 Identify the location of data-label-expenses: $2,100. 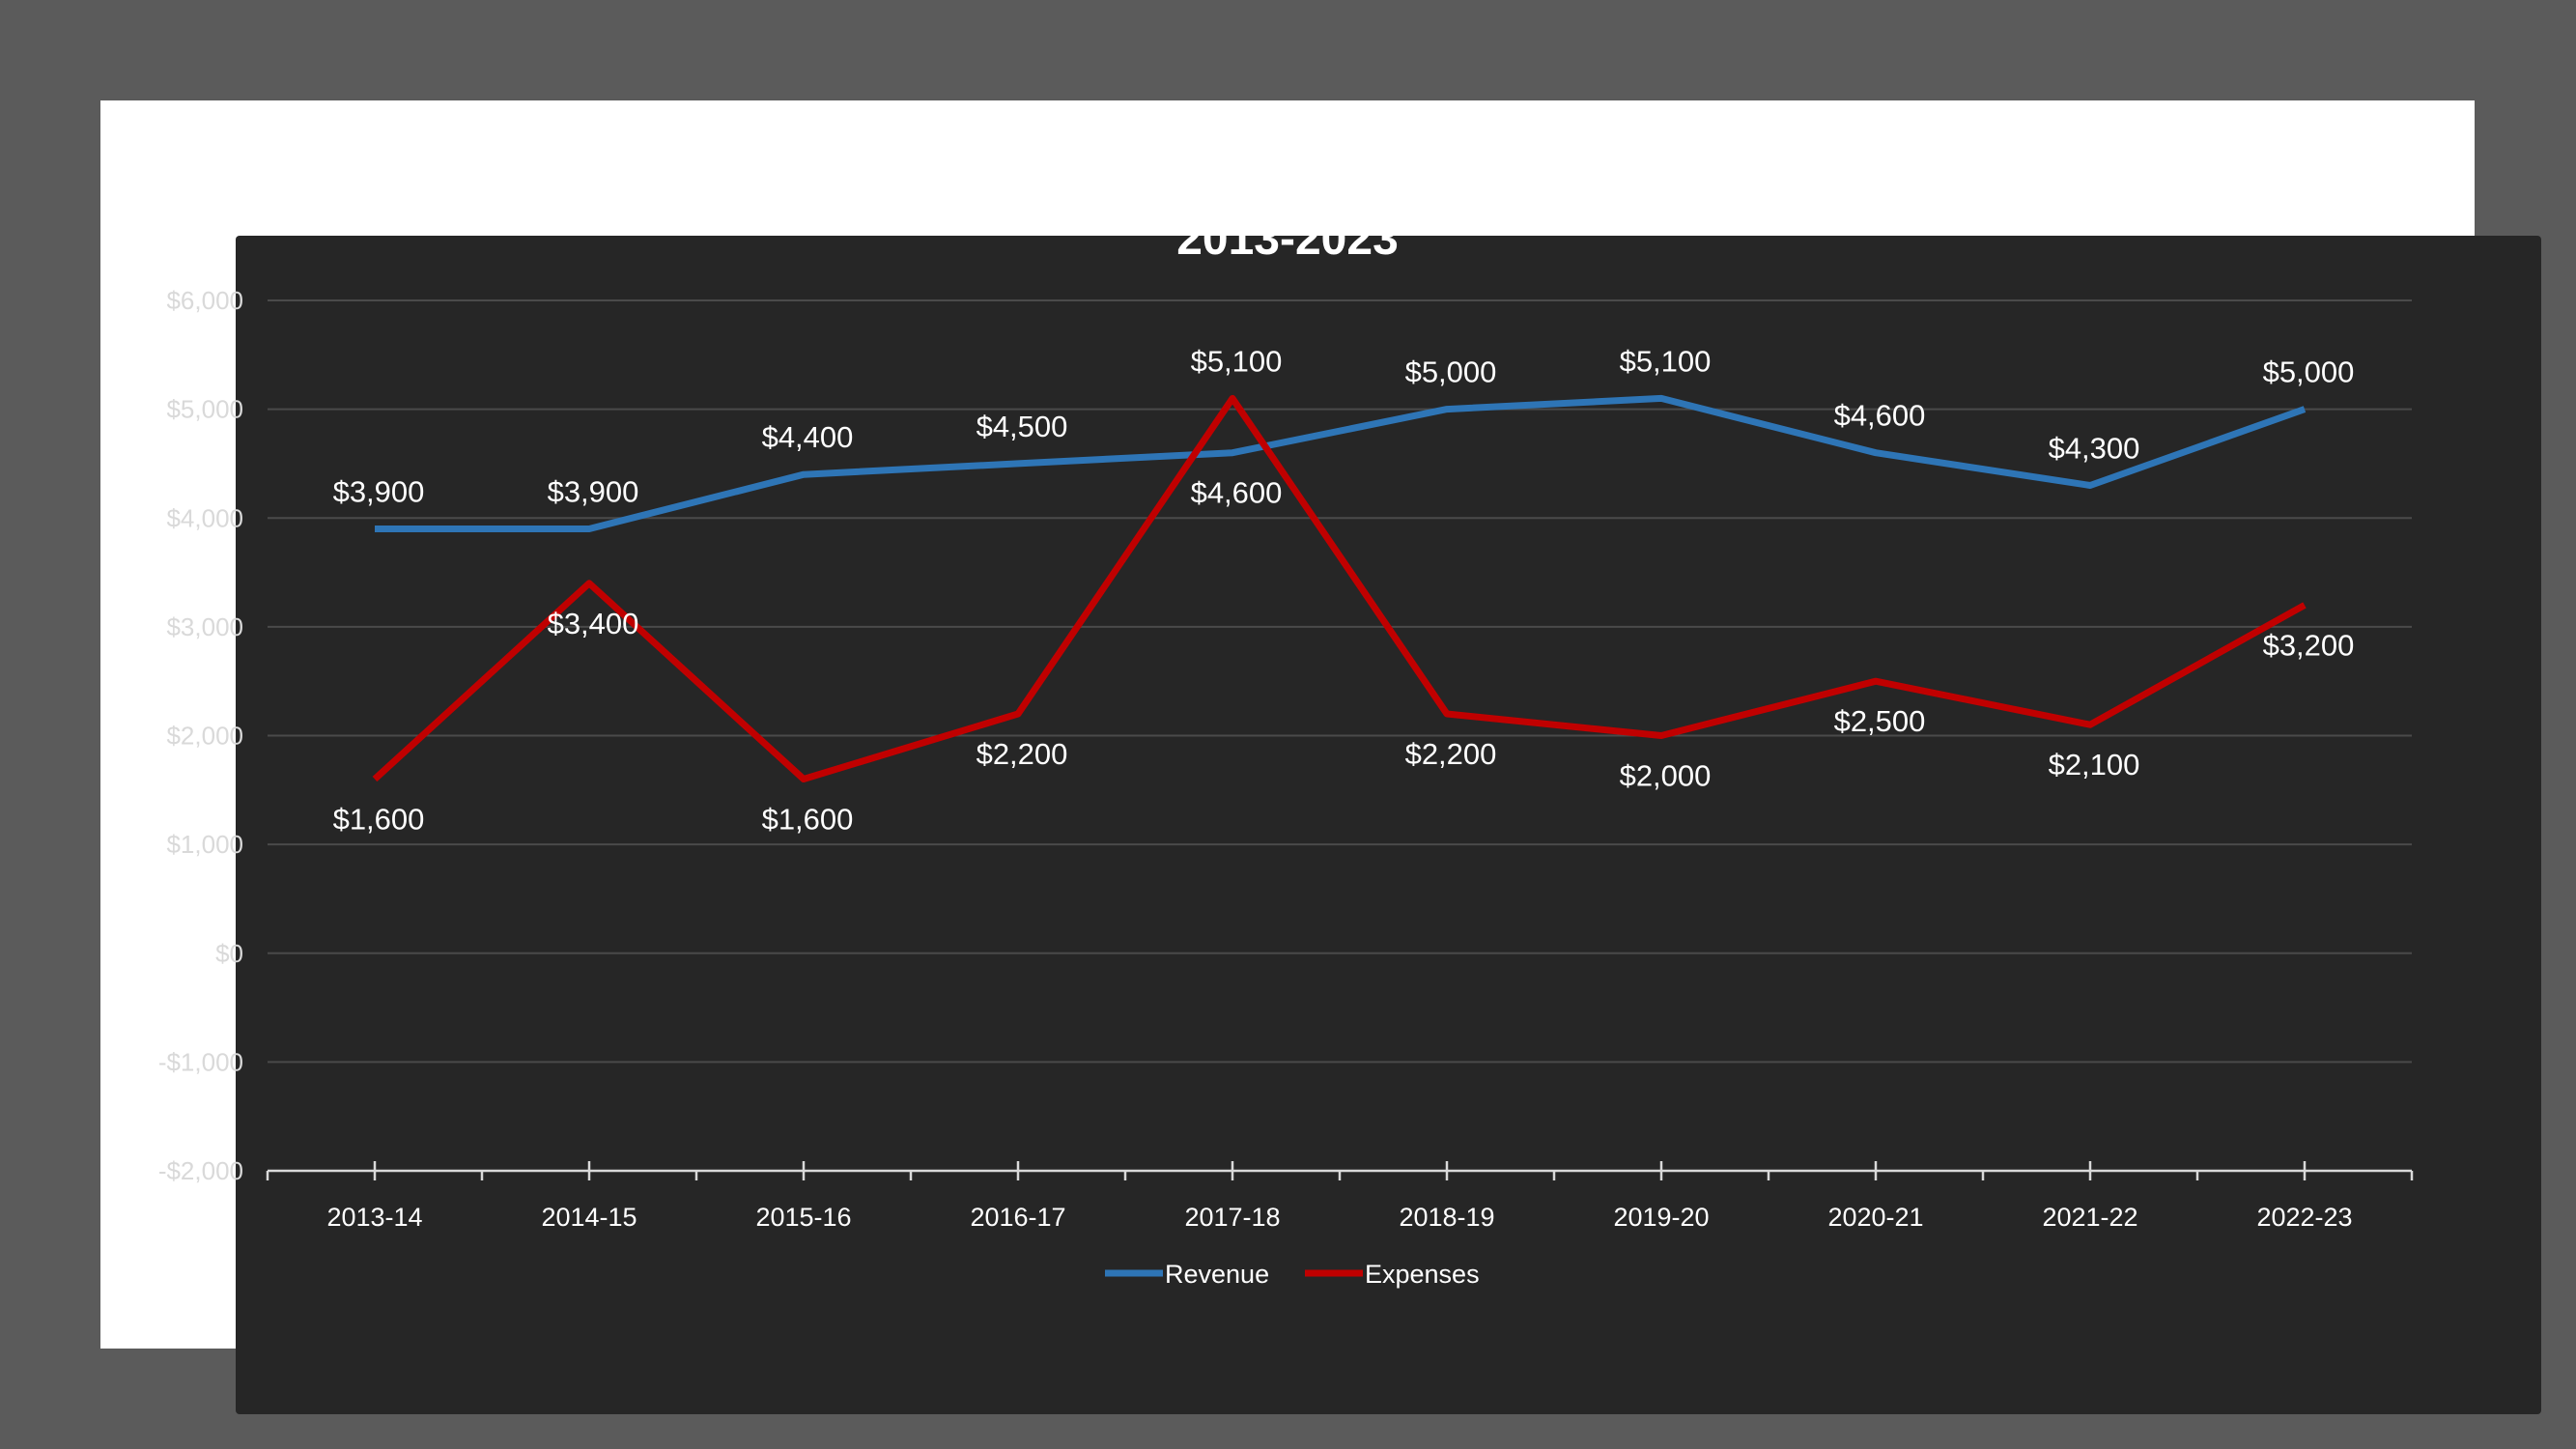
(2094, 764).